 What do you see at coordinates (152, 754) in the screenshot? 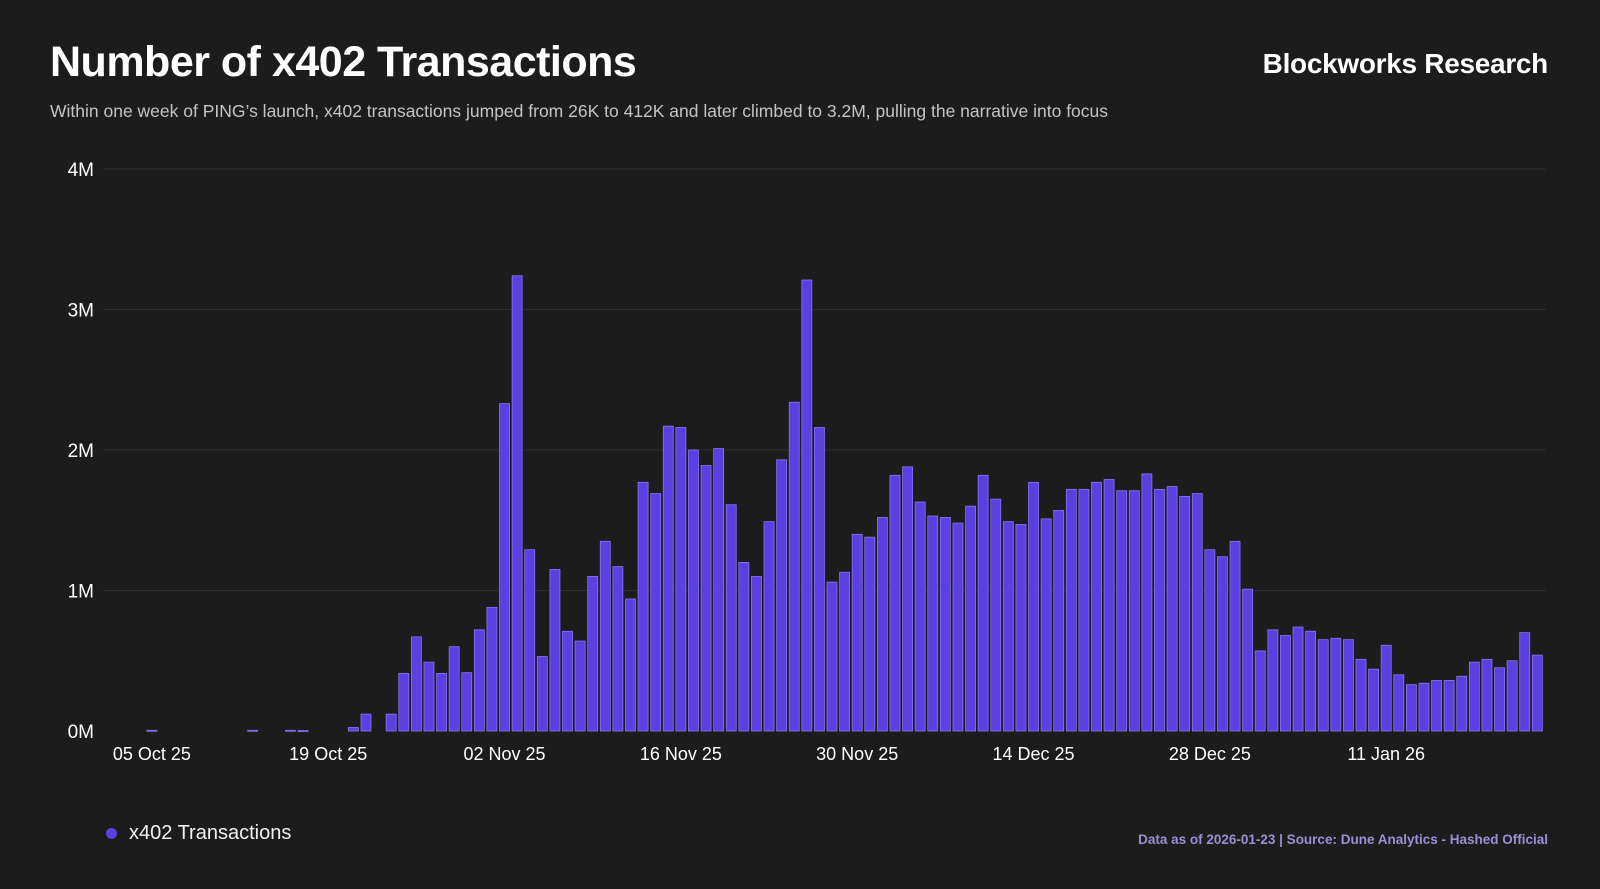
I see `x-tick-label: 05 Oct 25` at bounding box center [152, 754].